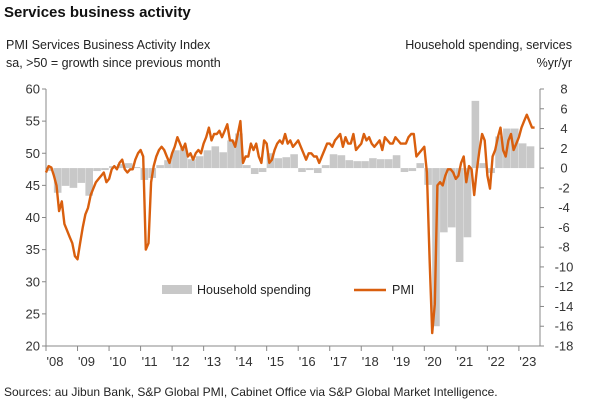 The image size is (598, 419). What do you see at coordinates (564, 247) in the screenshot?
I see `right-tick-label: -8` at bounding box center [564, 247].